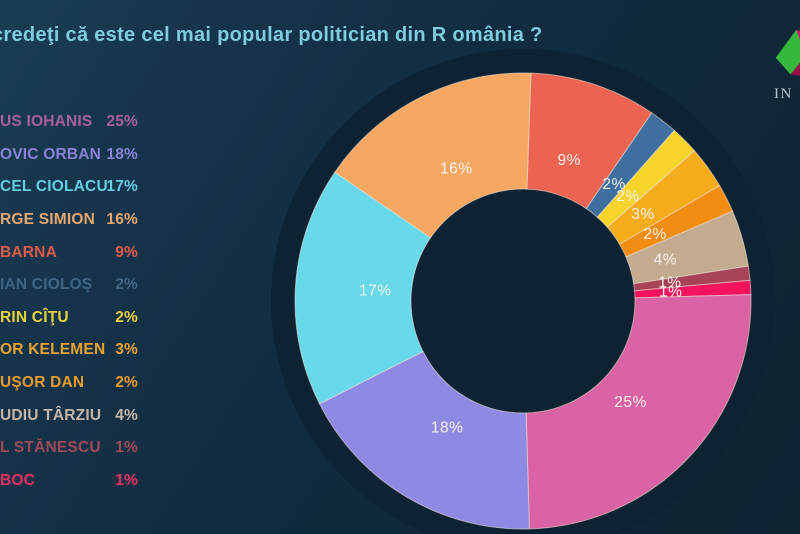  I want to click on legend-item: OR KELEMEN 3%, so click(86, 350).